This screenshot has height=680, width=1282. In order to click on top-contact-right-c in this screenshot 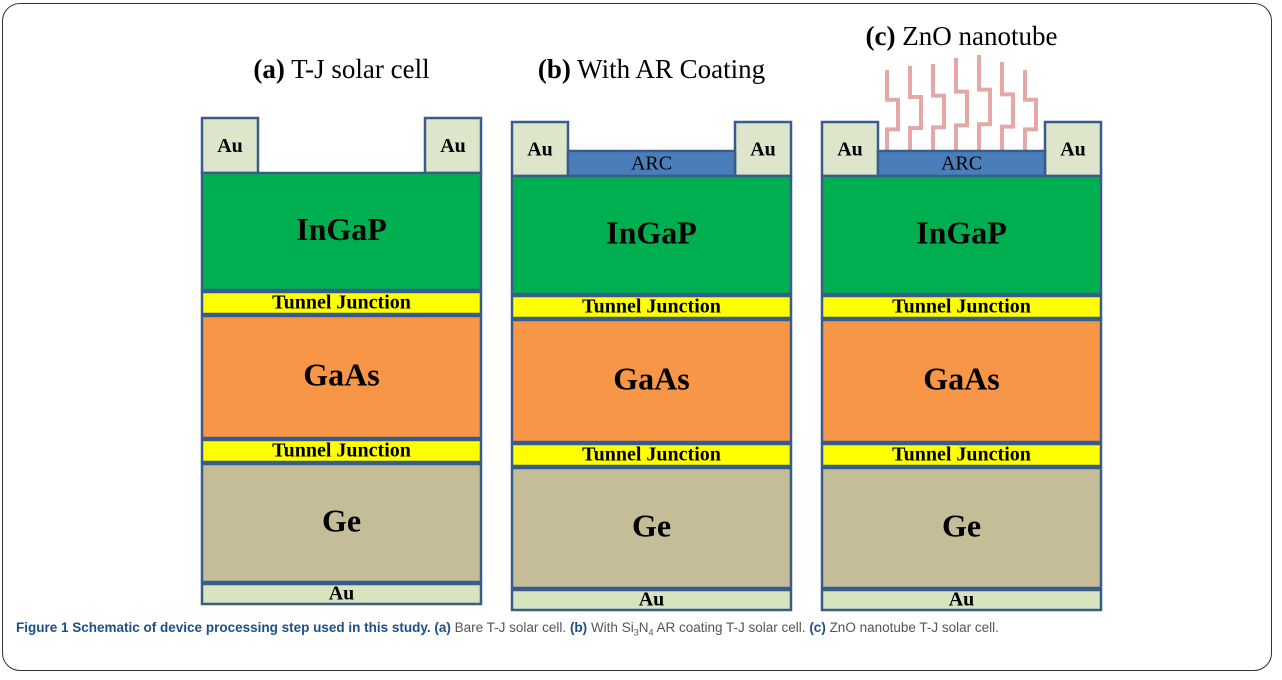, I will do `click(1073, 149)`.